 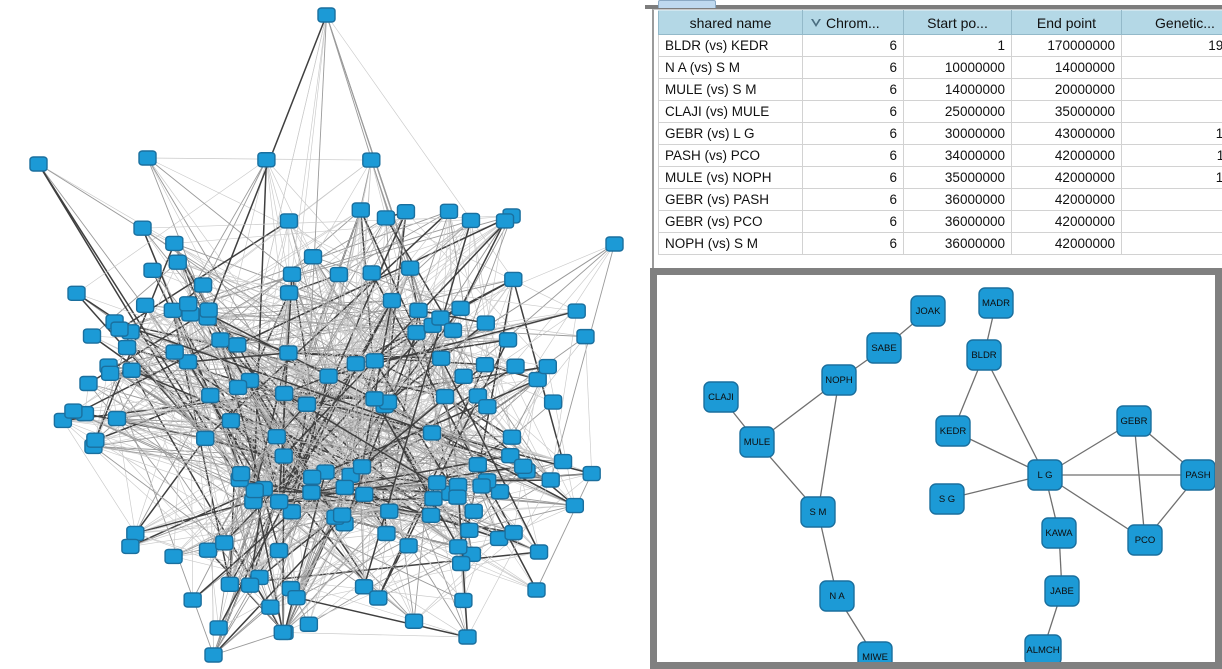 What do you see at coordinates (839, 380) in the screenshot?
I see `node-NOPH: NOPH` at bounding box center [839, 380].